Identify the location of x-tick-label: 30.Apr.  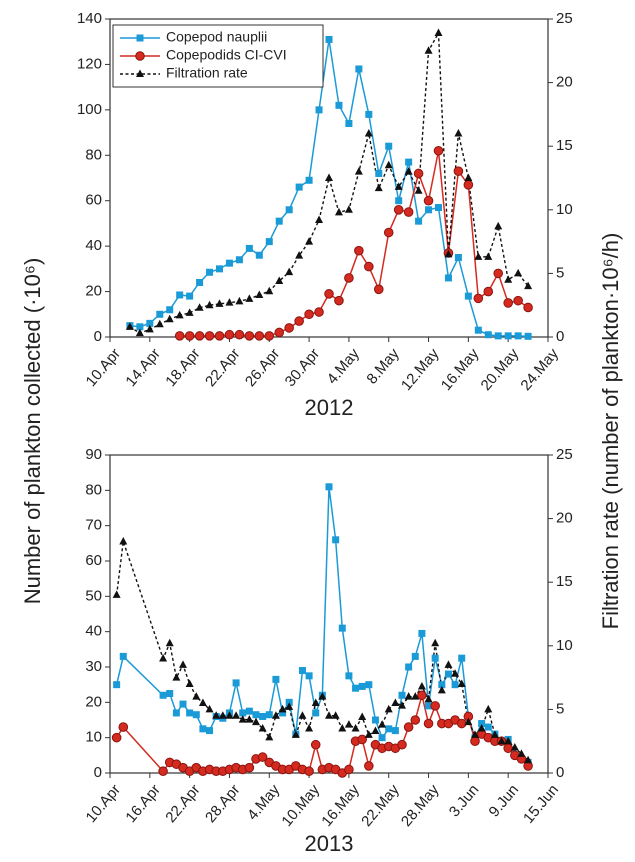
(302, 367).